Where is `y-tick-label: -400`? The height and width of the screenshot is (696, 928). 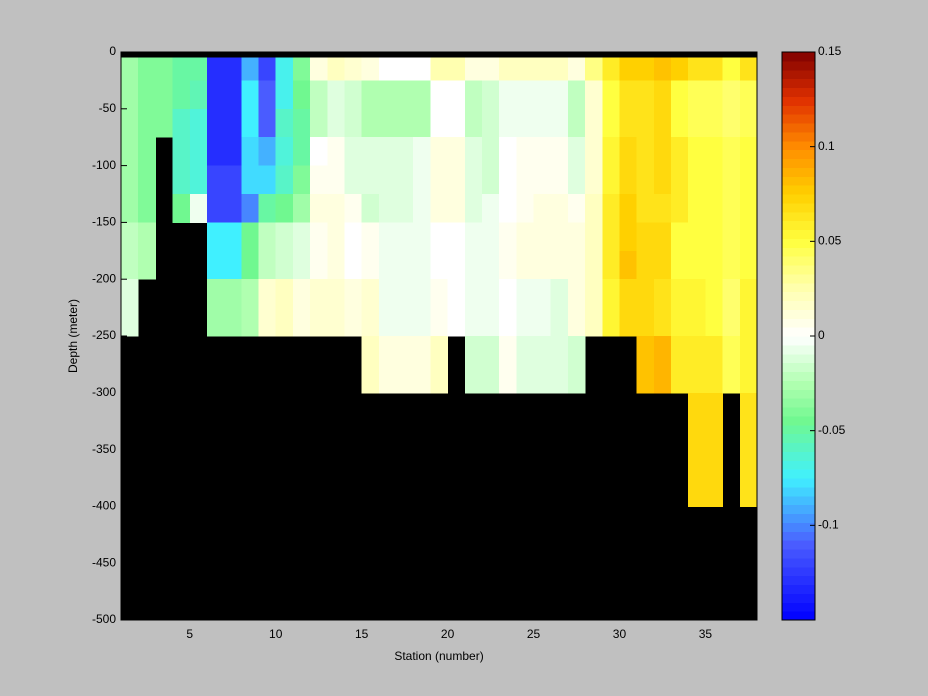 y-tick-label: -400 is located at coordinates (104, 506).